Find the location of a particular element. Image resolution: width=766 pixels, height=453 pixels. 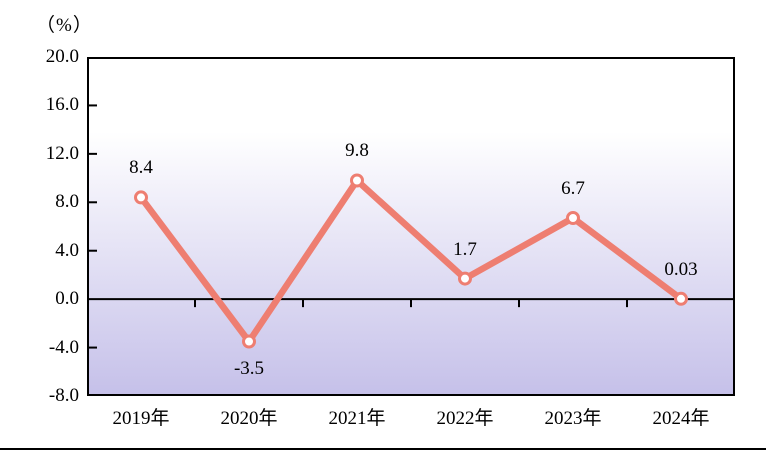

y-axis-tick-label: -8.0 is located at coordinates (63, 395).